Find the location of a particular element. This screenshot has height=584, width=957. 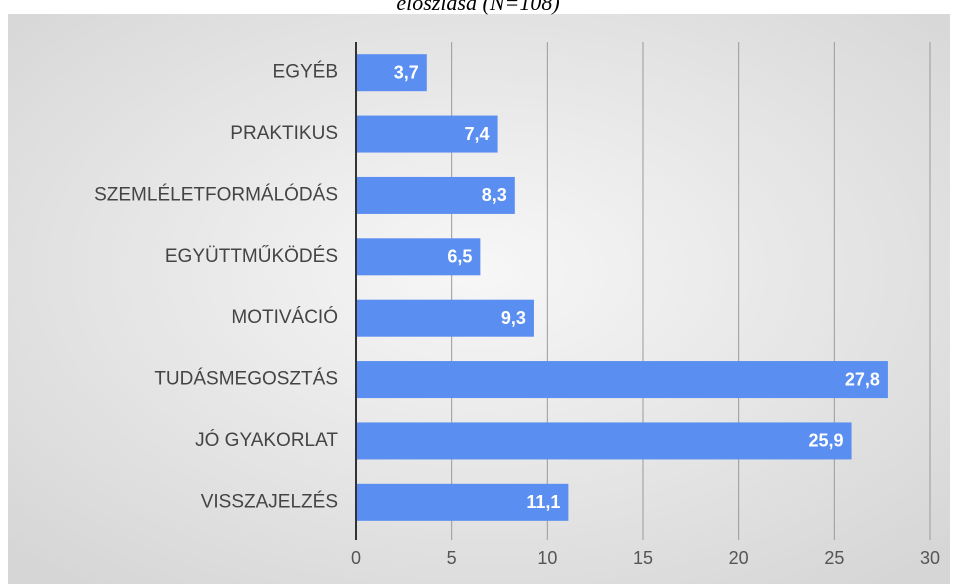

value-label: 11,1 is located at coordinates (543, 502).